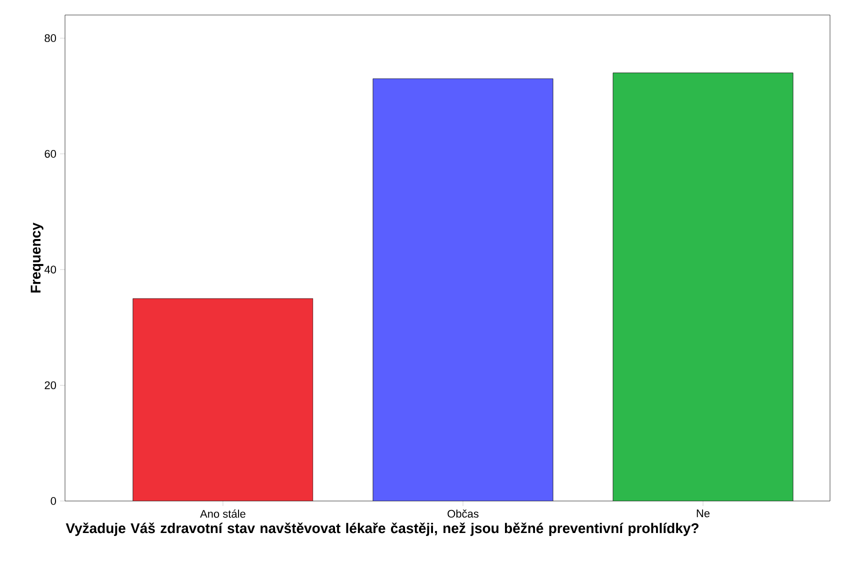 The height and width of the screenshot is (579, 850). Describe the element at coordinates (37, 257) in the screenshot. I see `y-axis-title: Frequency` at that location.